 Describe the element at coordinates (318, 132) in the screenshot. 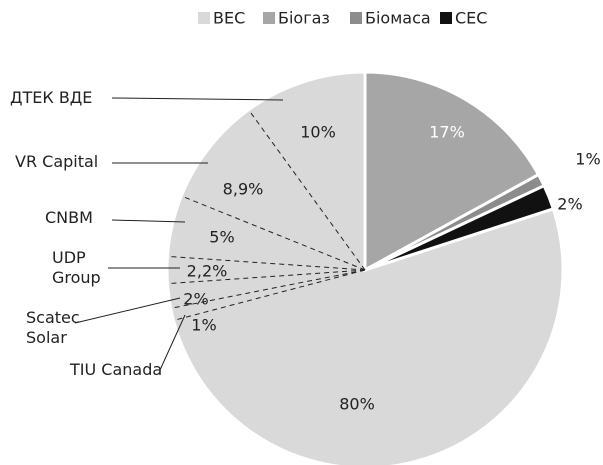

I see `breakdown-label: 10%` at that location.